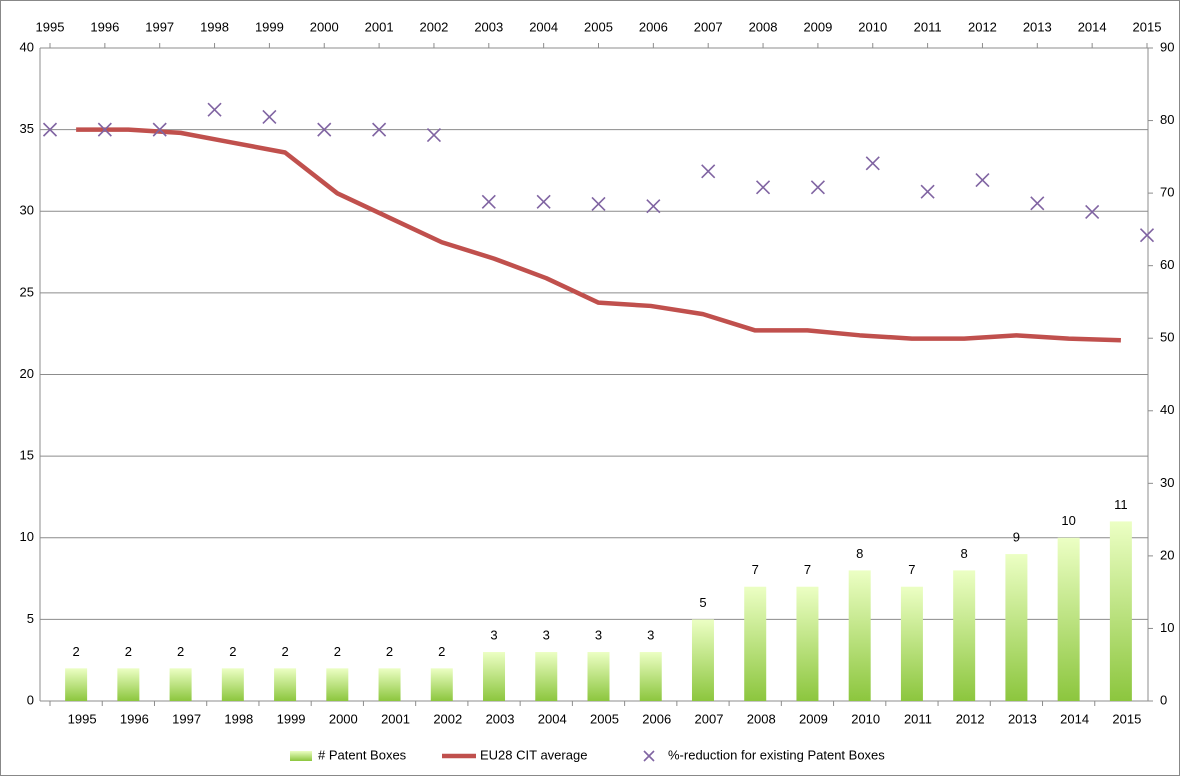 Image resolution: width=1181 pixels, height=777 pixels. I want to click on y2-tick-label: 10, so click(1167, 627).